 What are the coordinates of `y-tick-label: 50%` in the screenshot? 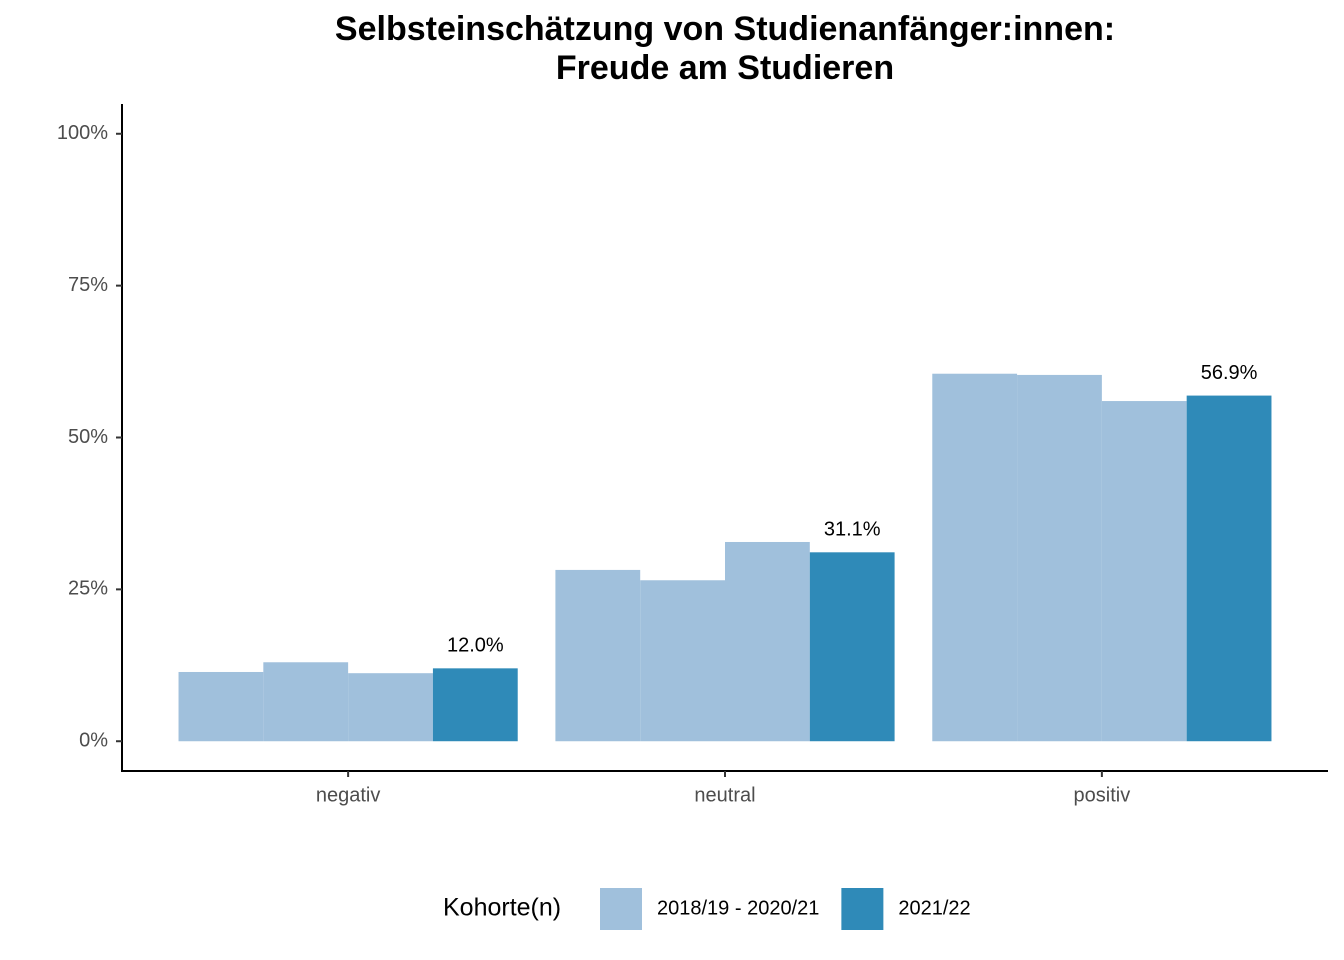 It's located at (88, 437).